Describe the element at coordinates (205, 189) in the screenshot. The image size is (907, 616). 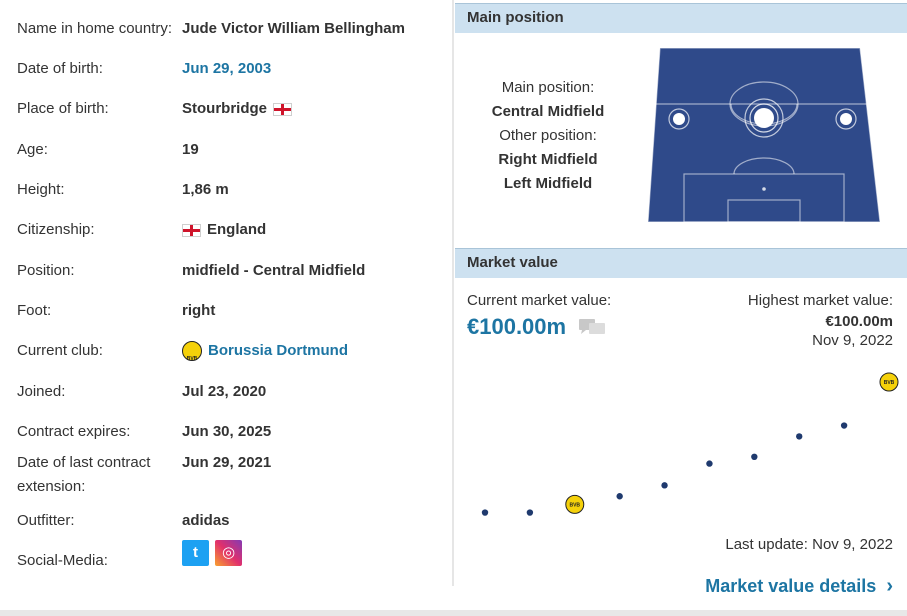
I see `value-height: 1,86 m` at that location.